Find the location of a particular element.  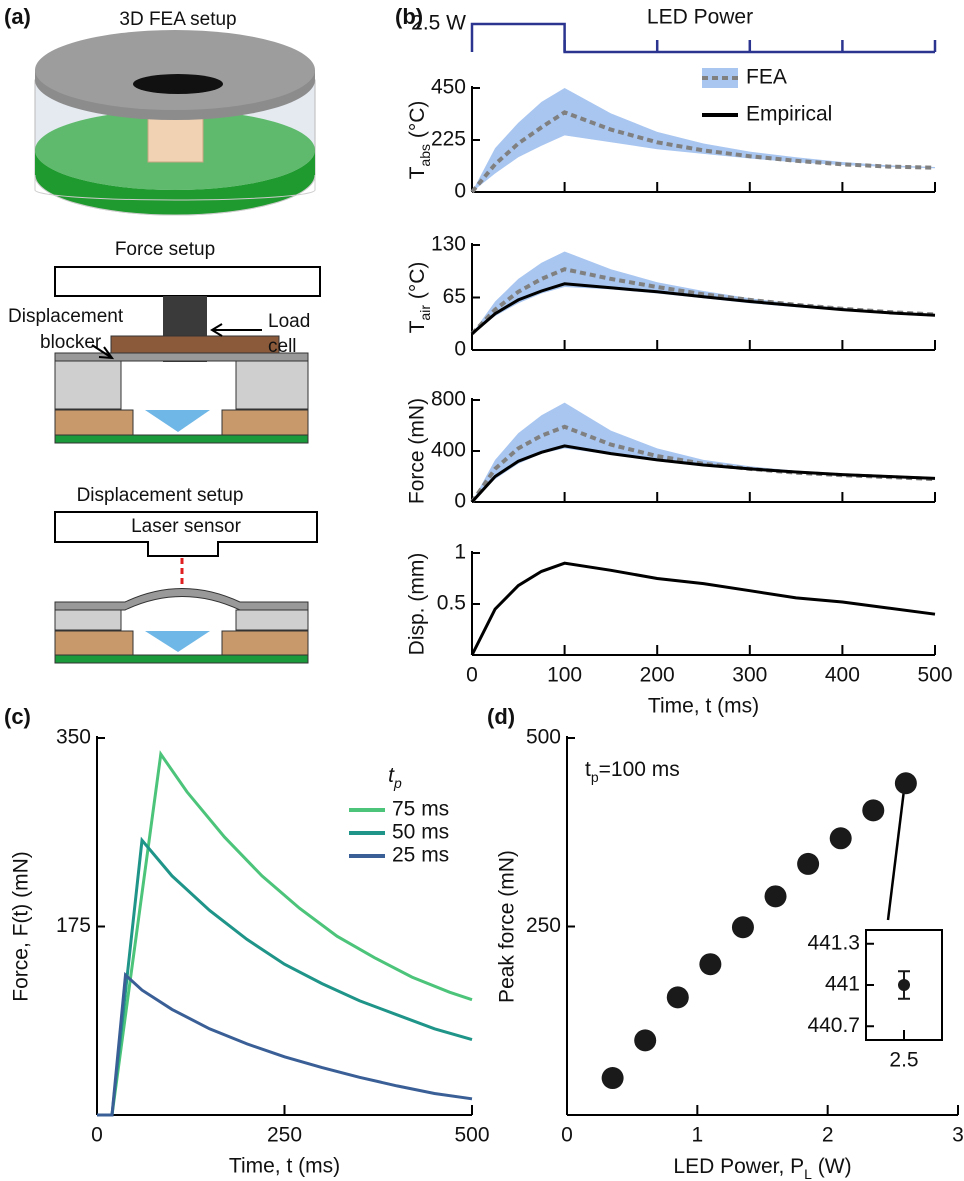

legend-title: tp is located at coordinates (395, 777).